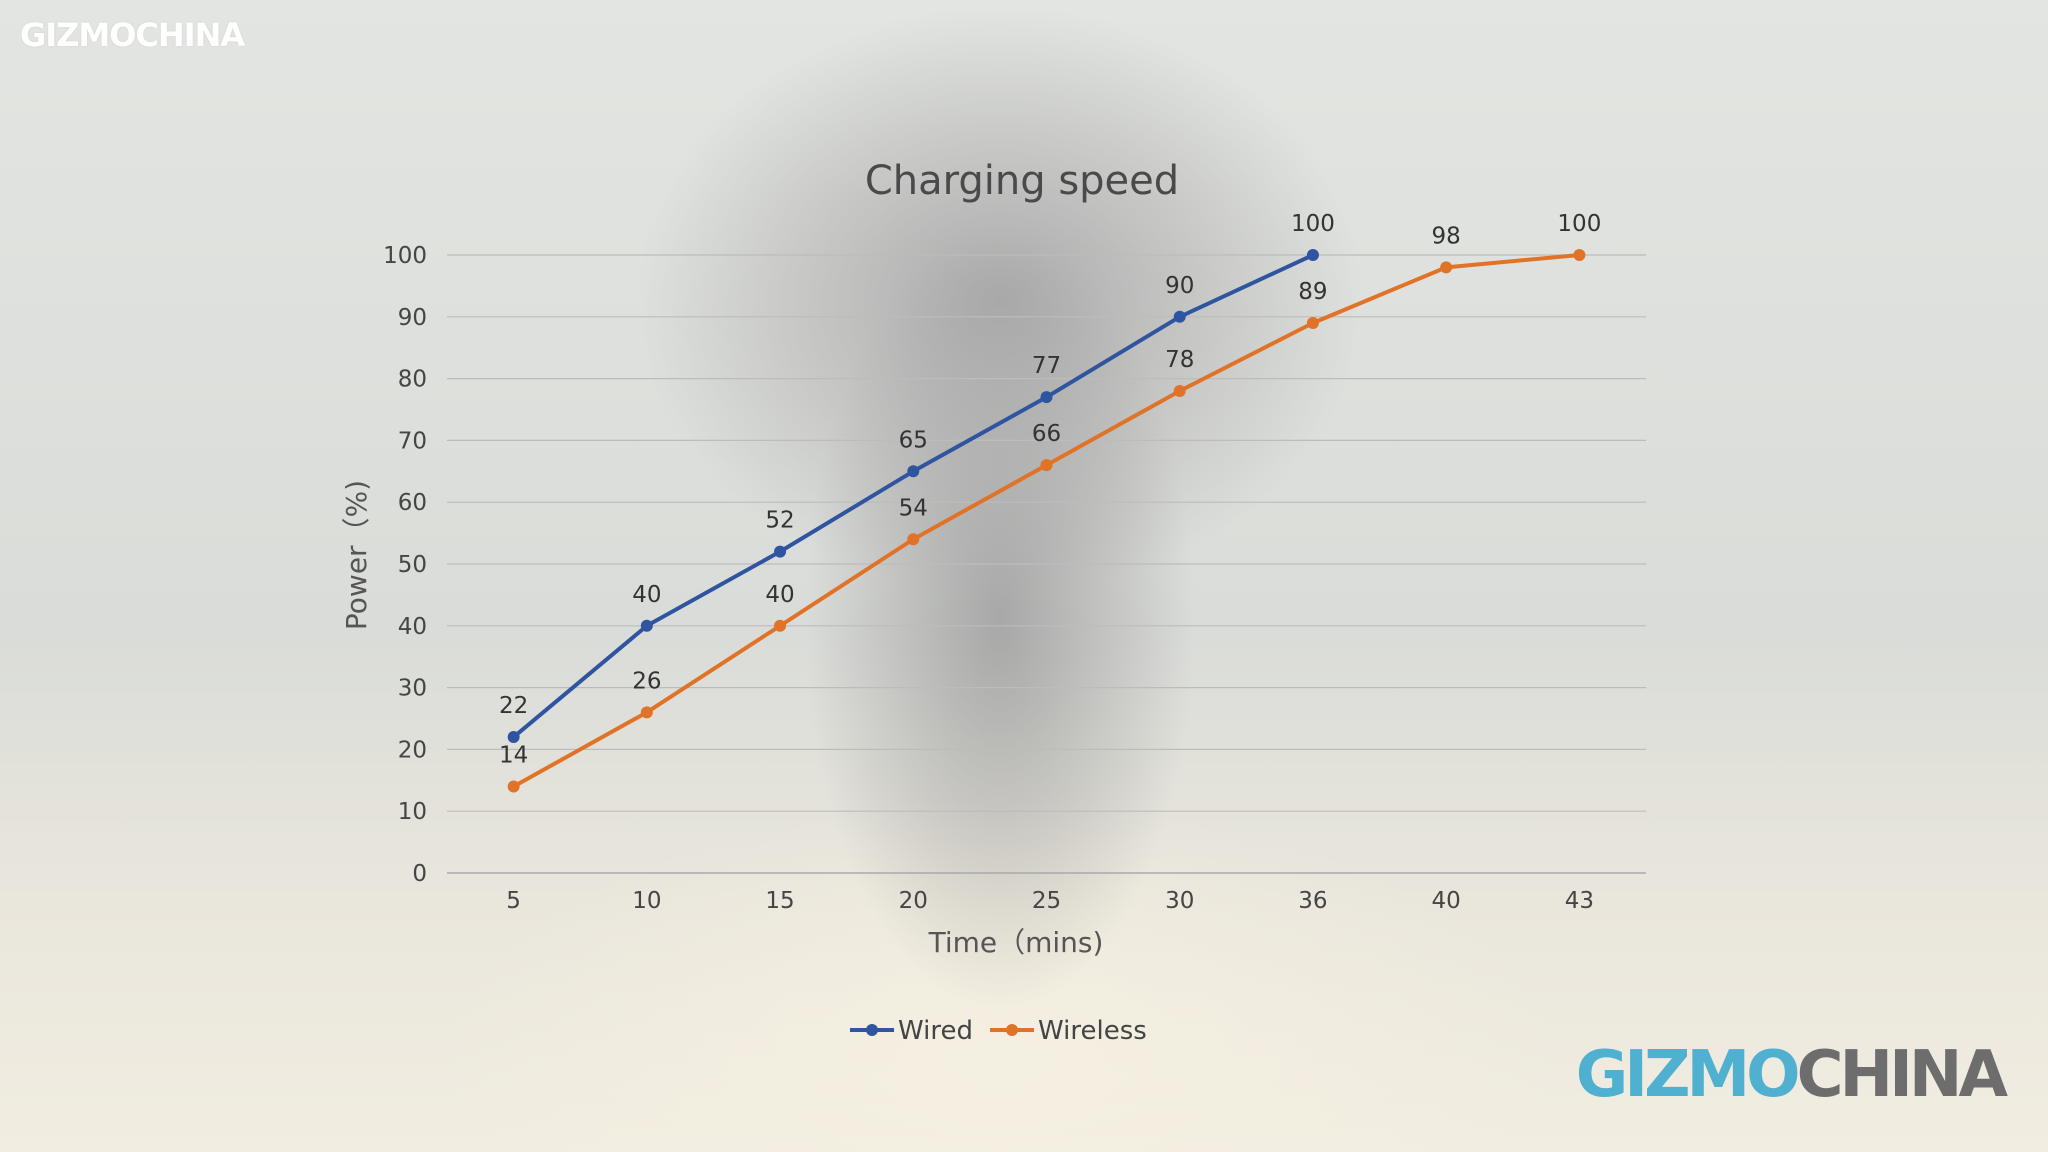 The image size is (2048, 1152). What do you see at coordinates (1688, 1075) in the screenshot?
I see `logo-gizmo-text: GIZMO` at bounding box center [1688, 1075].